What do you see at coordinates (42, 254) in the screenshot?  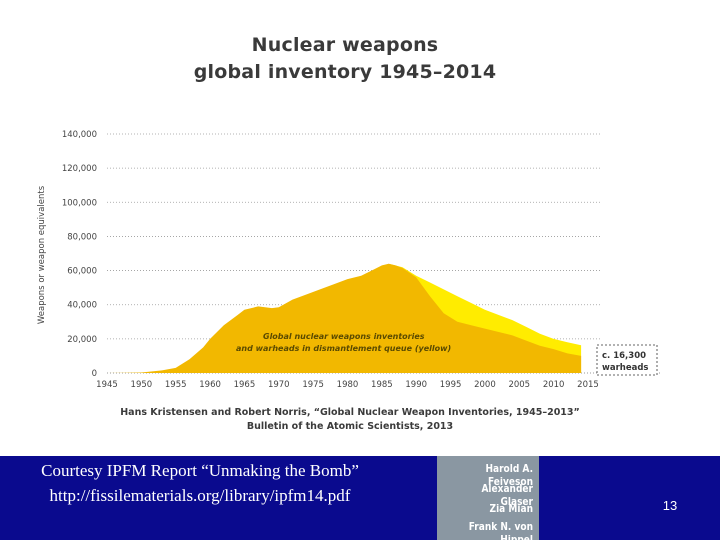 I see `y-axis-label: Weapons or weapon equivalents` at bounding box center [42, 254].